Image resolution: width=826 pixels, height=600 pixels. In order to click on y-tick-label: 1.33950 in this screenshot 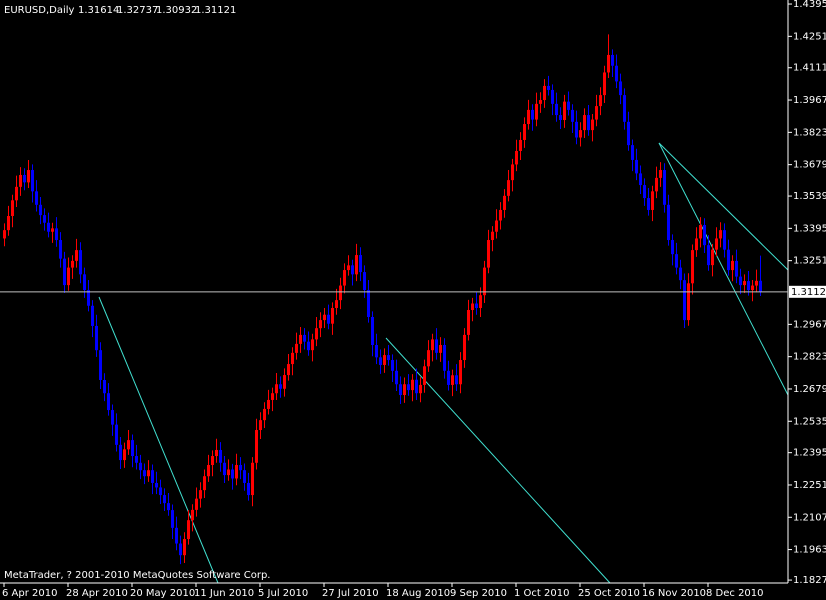, I will do `click(809, 228)`.